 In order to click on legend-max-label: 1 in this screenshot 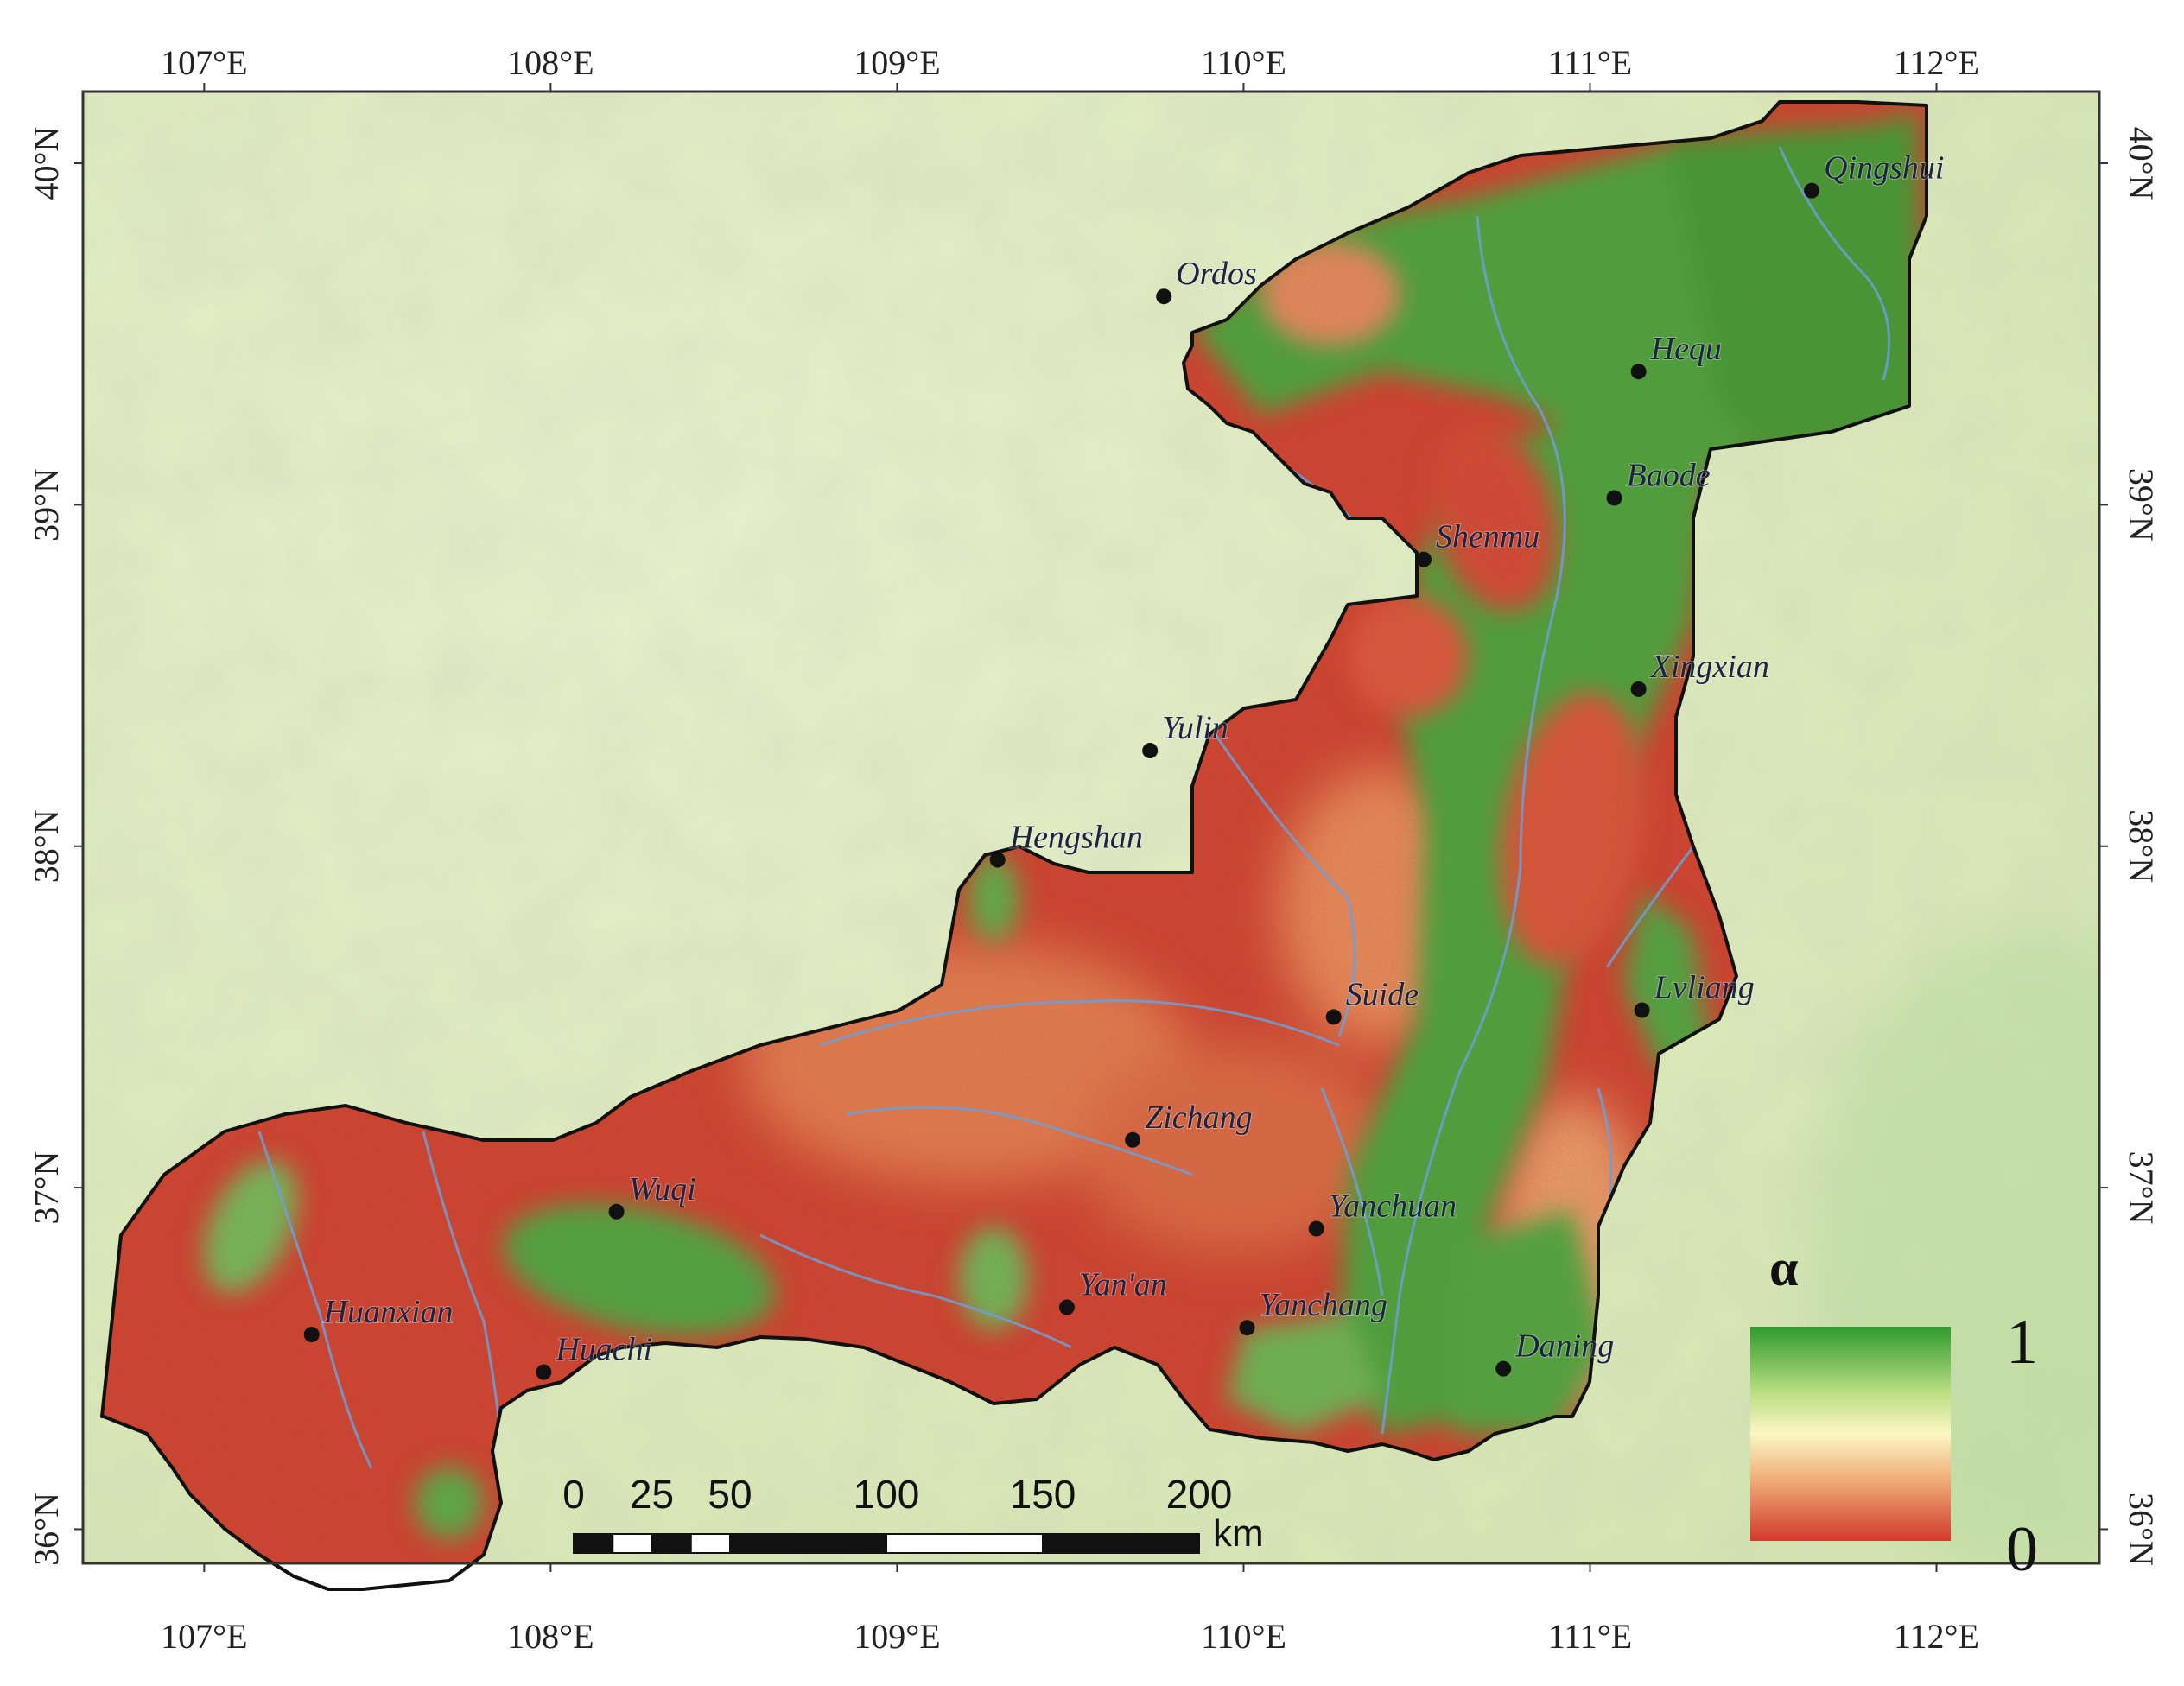, I will do `click(2022, 1342)`.